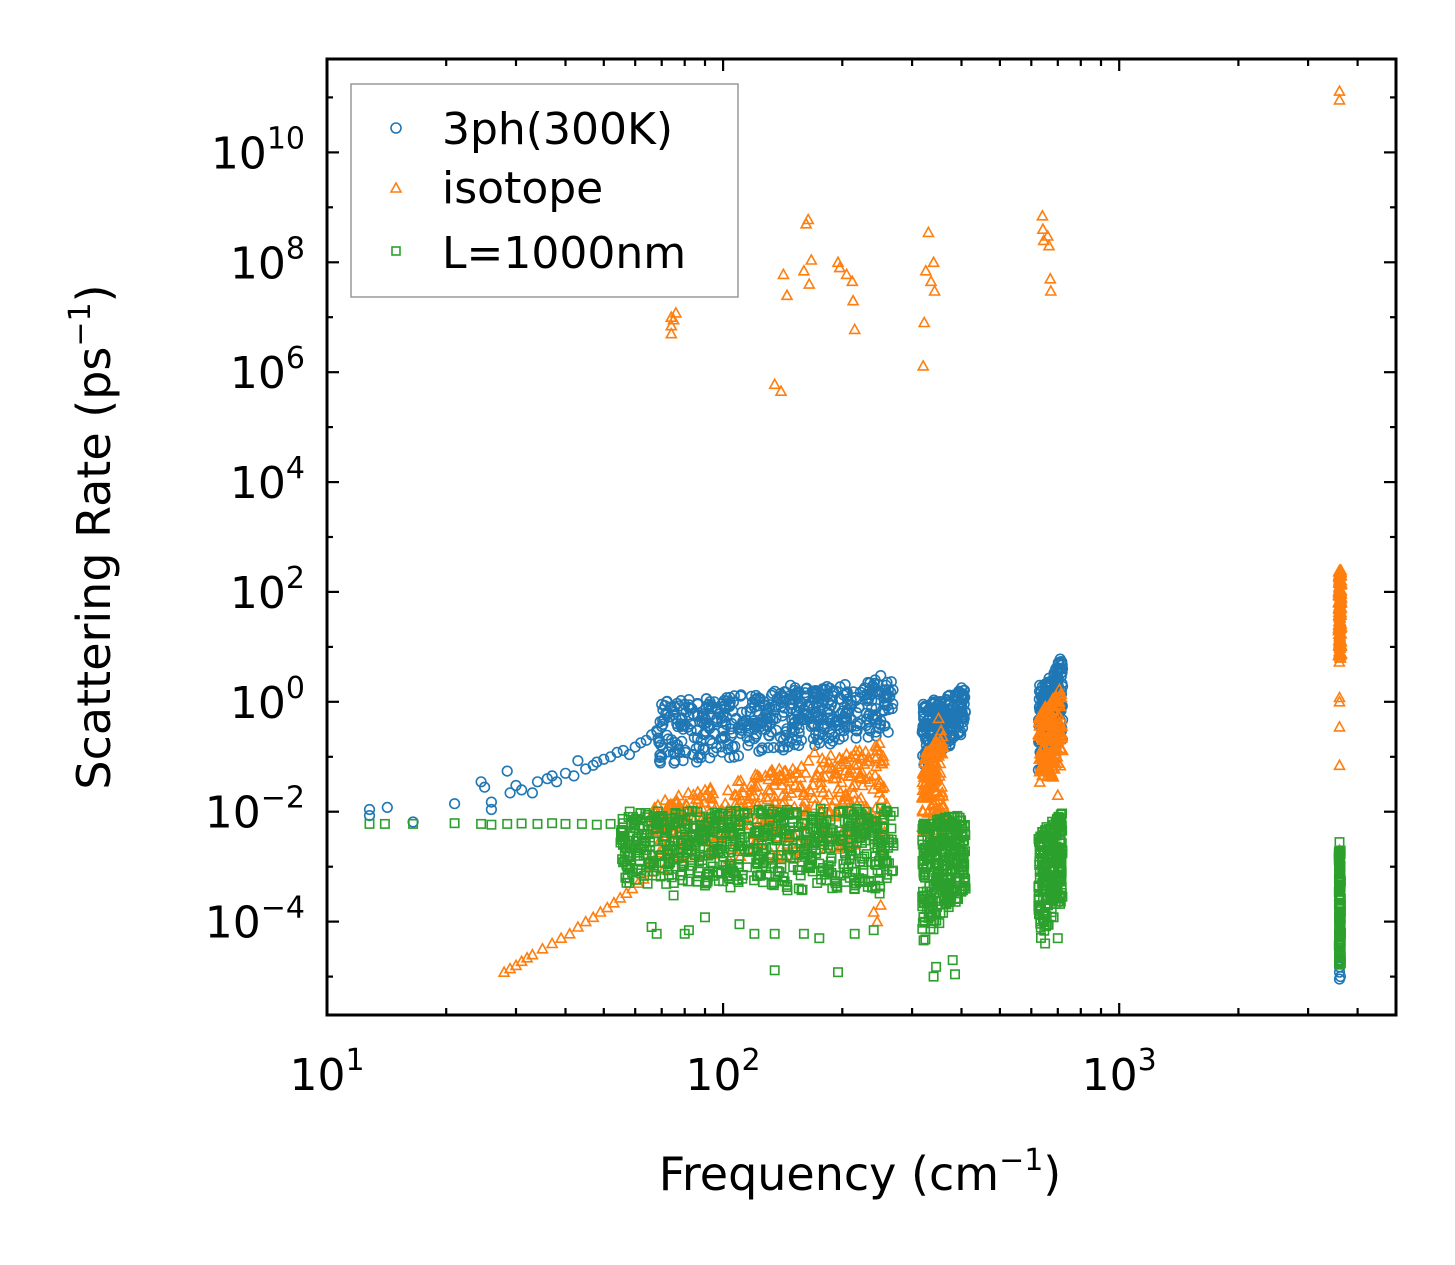 The width and height of the screenshot is (1455, 1265). Describe the element at coordinates (544, 190) in the screenshot. I see `legend: 3ph(300K) isotope L=1000nm` at that location.